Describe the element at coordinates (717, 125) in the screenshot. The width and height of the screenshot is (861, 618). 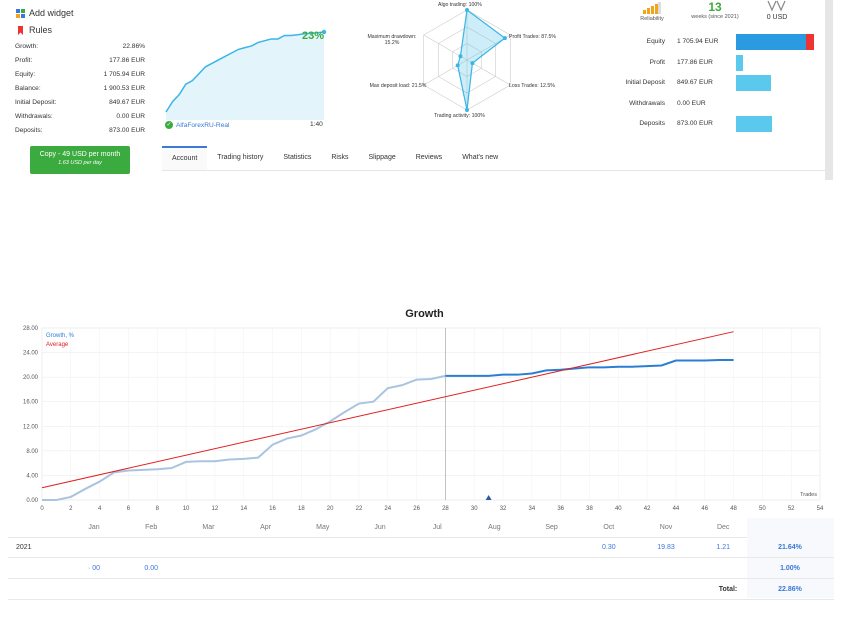
I see `balance-bar-row: Deposits 873.00 EUR` at that location.